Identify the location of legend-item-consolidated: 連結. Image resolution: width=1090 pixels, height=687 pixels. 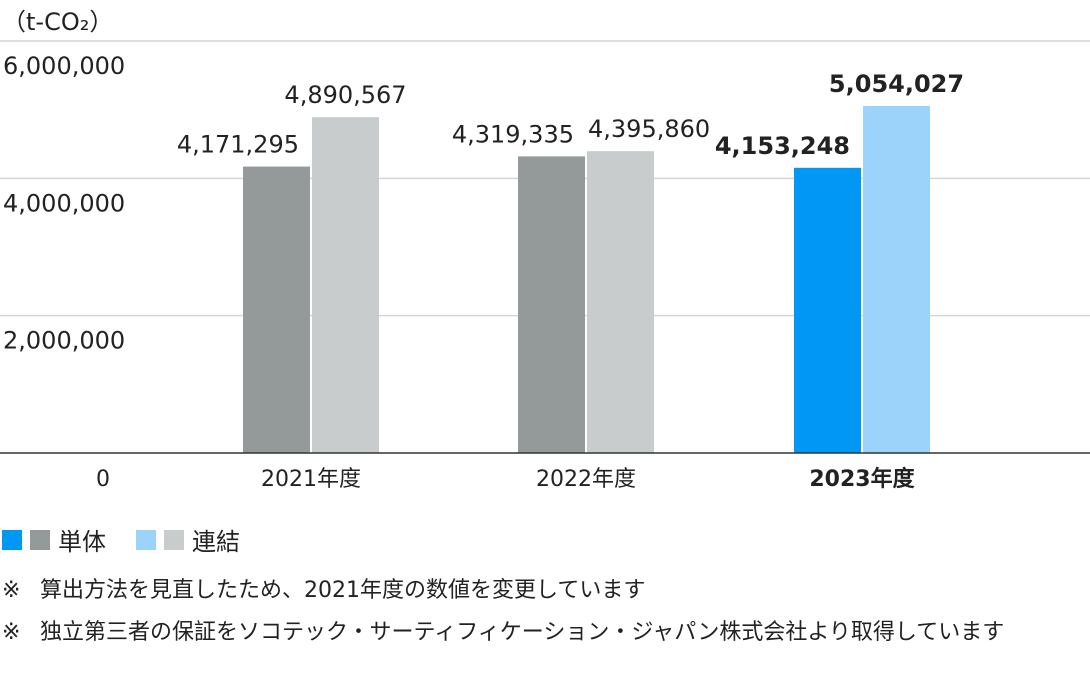
(188, 539).